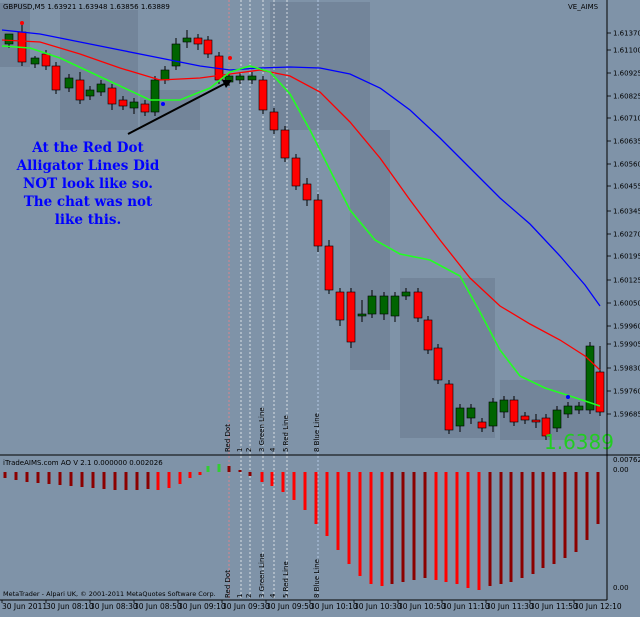 The width and height of the screenshot is (640, 617). Describe the element at coordinates (317, 432) in the screenshot. I see `vertical-label: 8 Blue Line` at that location.